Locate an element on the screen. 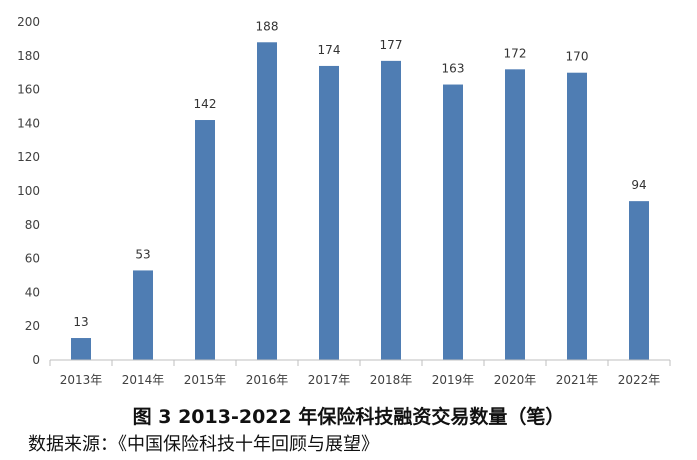 The image size is (697, 460). chart-title: 图 3 2013-2022 年保险科技融资交易数量（笔） is located at coordinates (348, 417).